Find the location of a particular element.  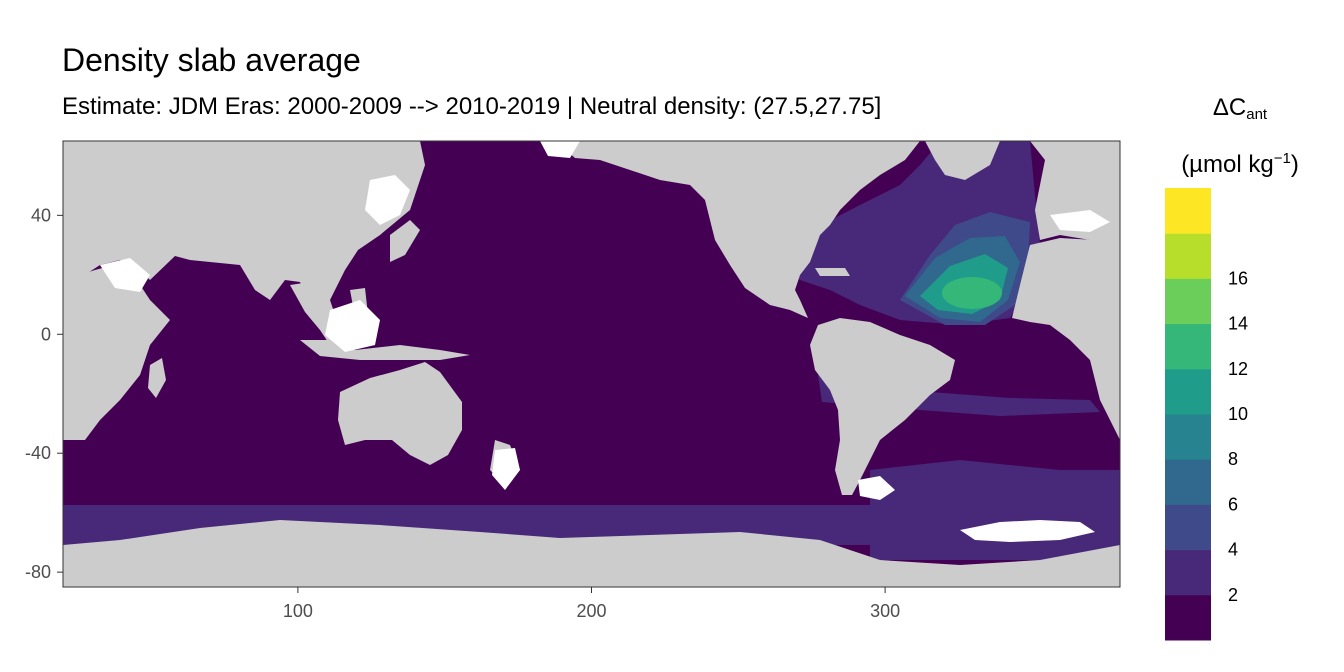

legend-label-6: 6 is located at coordinates (1233, 504).